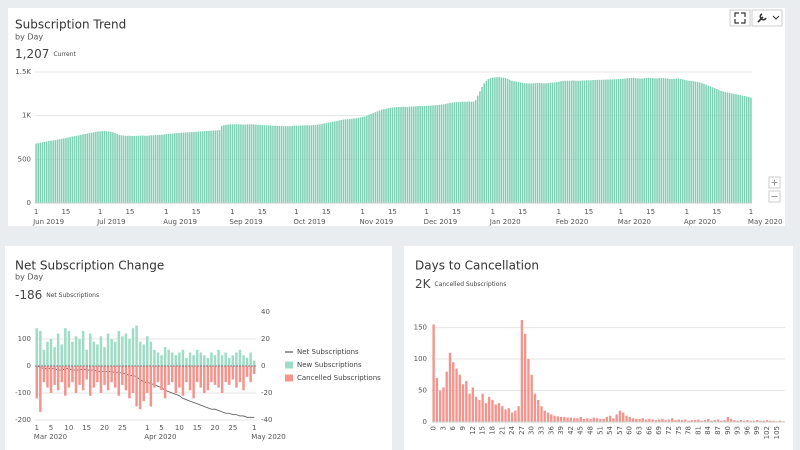 This screenshot has height=450, width=800. Describe the element at coordinates (756, 106) in the screenshot. I see `toolbar` at that location.